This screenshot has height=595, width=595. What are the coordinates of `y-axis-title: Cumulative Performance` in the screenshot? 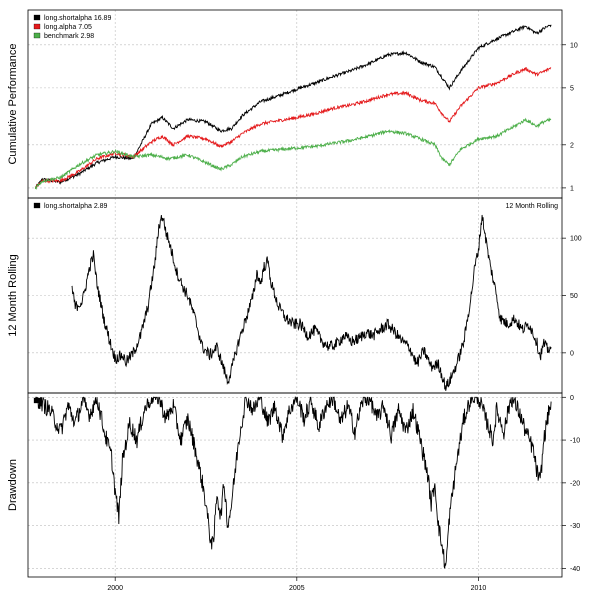 It's located at (13, 103).